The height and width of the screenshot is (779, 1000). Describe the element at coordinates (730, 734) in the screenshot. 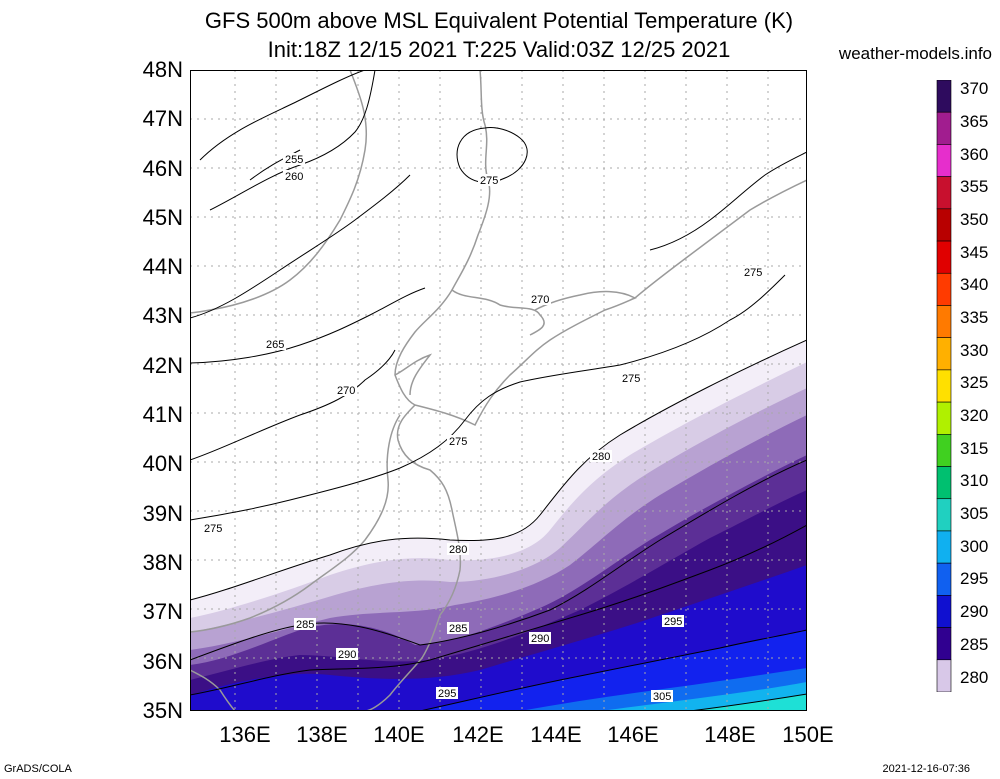

I see `lon-label-148e: 148E` at that location.